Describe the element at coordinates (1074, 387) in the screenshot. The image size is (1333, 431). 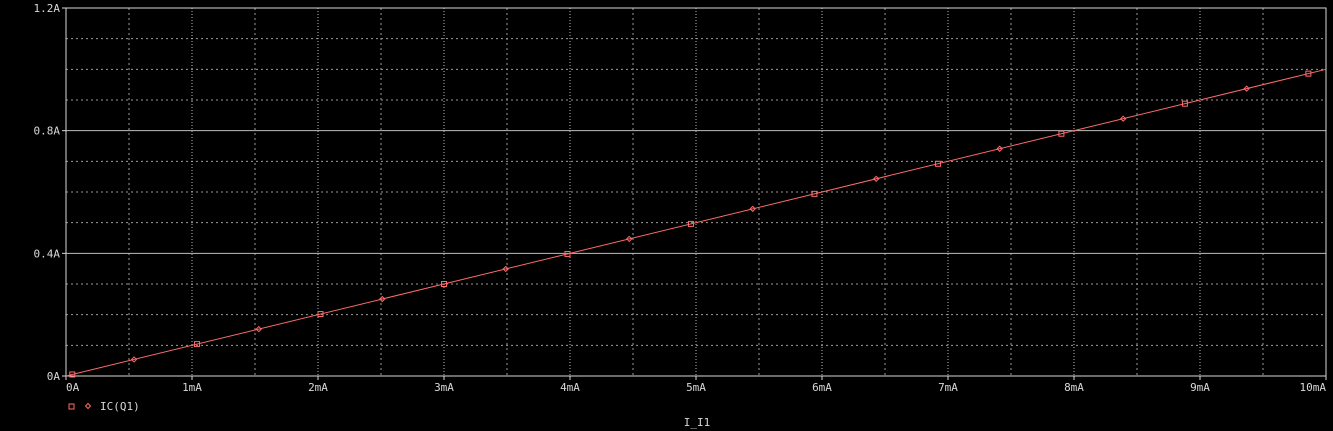
I see `x-tick-label: 8mA` at that location.